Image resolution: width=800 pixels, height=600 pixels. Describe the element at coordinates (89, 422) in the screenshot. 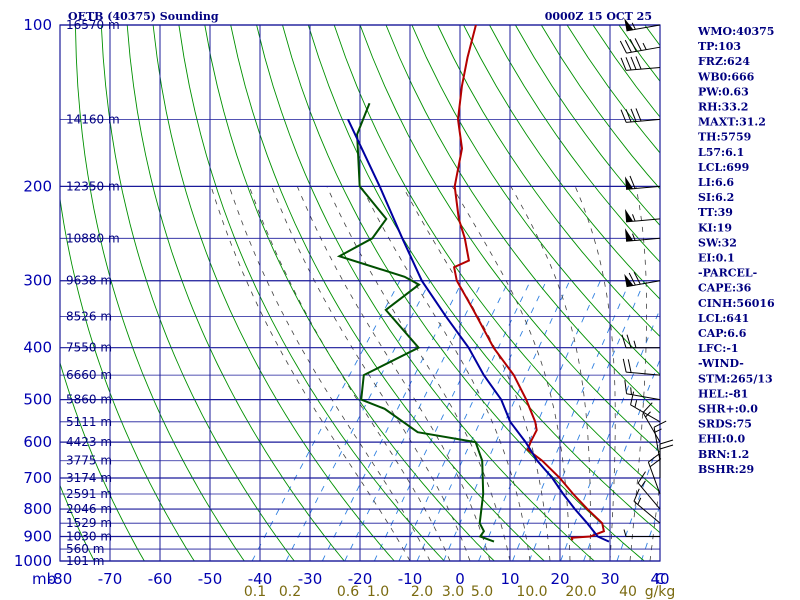

I see `height-label: 5111 m` at that location.